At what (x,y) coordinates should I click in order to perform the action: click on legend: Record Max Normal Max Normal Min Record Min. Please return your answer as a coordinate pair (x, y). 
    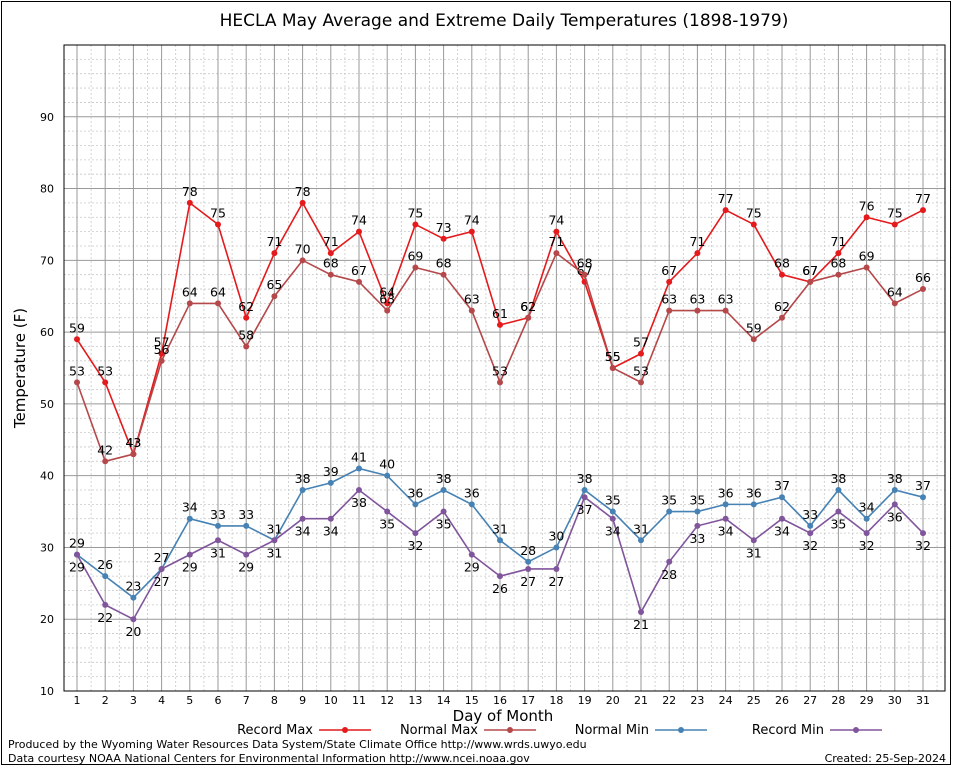
    Looking at the image, I should click on (559, 730).